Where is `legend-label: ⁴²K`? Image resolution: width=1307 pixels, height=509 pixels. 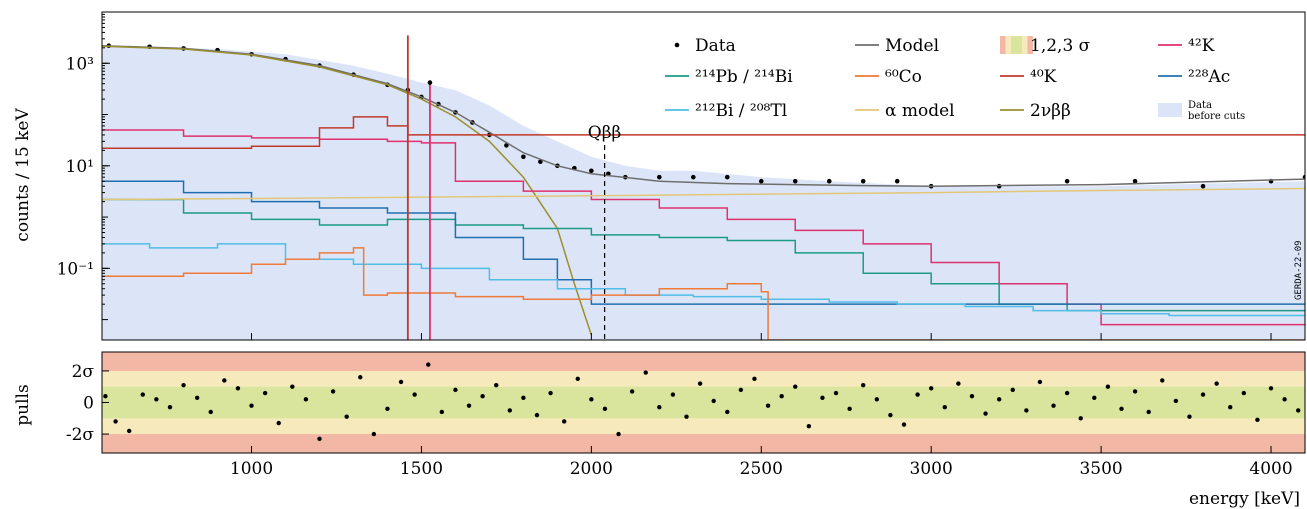
legend-label: ⁴²K is located at coordinates (1201, 46).